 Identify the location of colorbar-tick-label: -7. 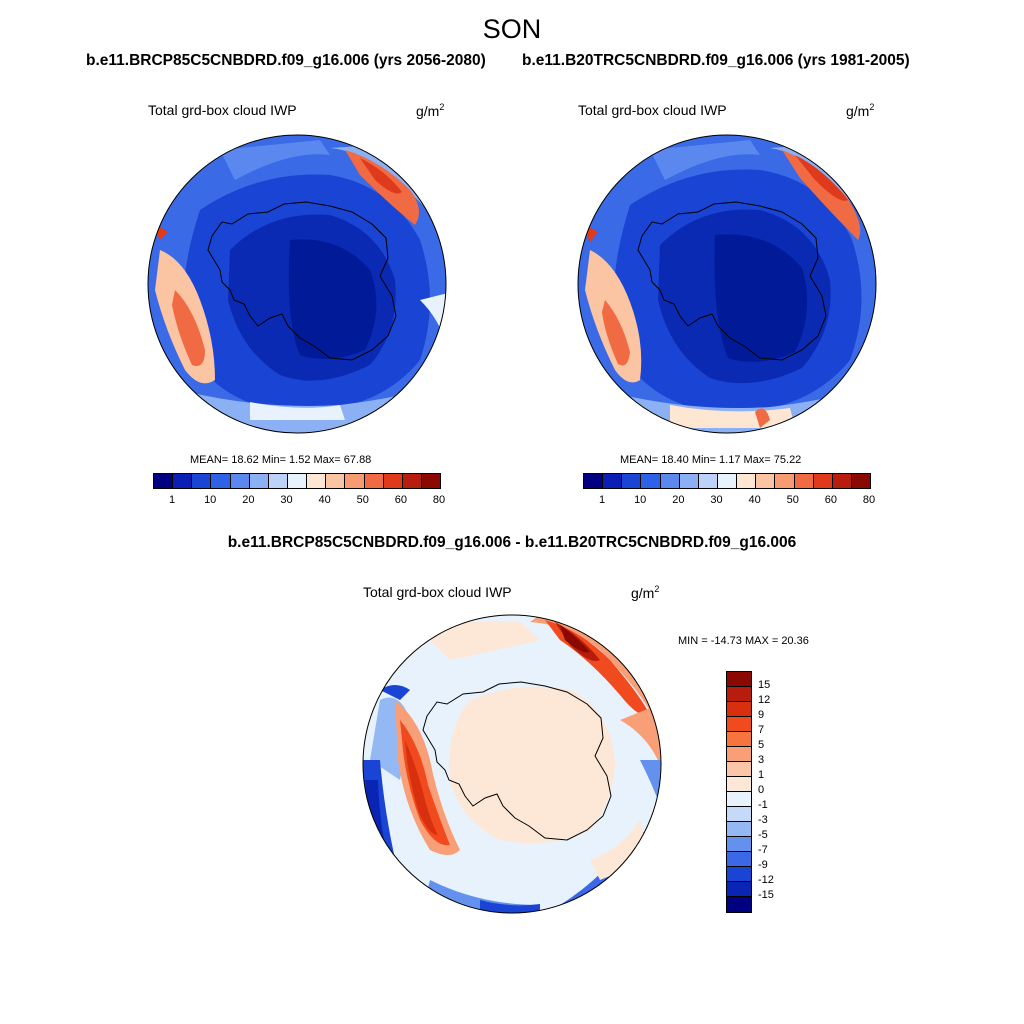
(763, 850).